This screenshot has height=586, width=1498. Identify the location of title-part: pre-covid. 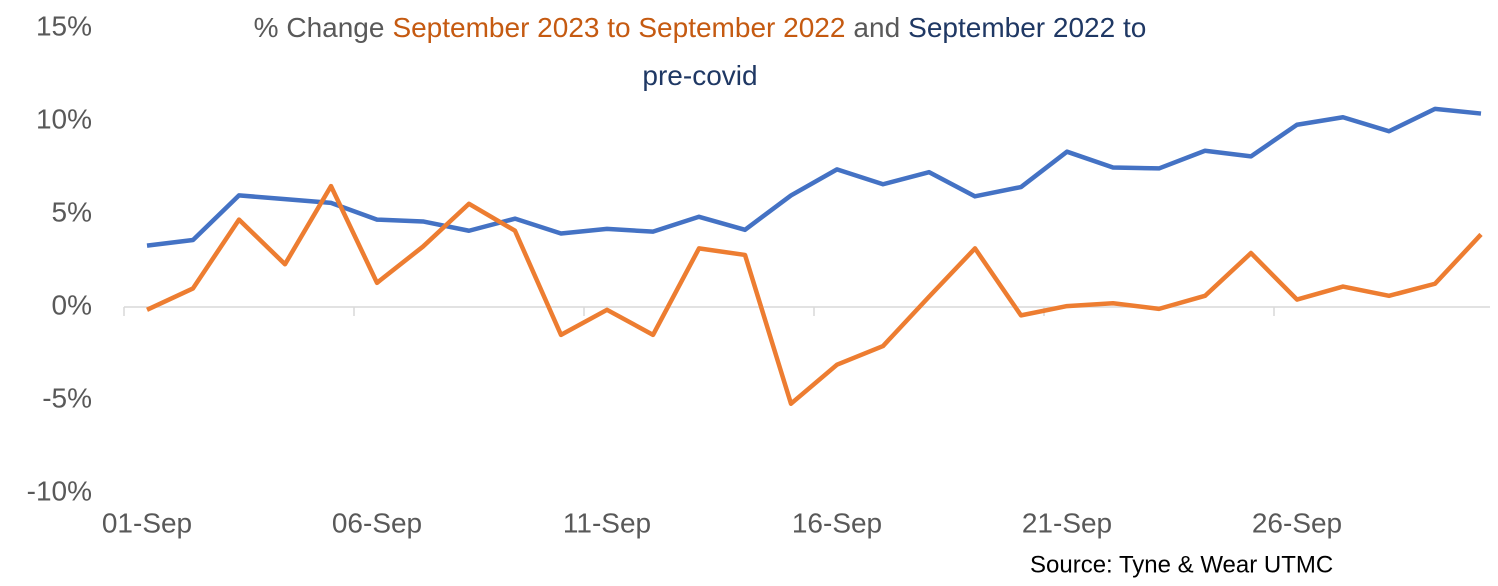
(699, 75).